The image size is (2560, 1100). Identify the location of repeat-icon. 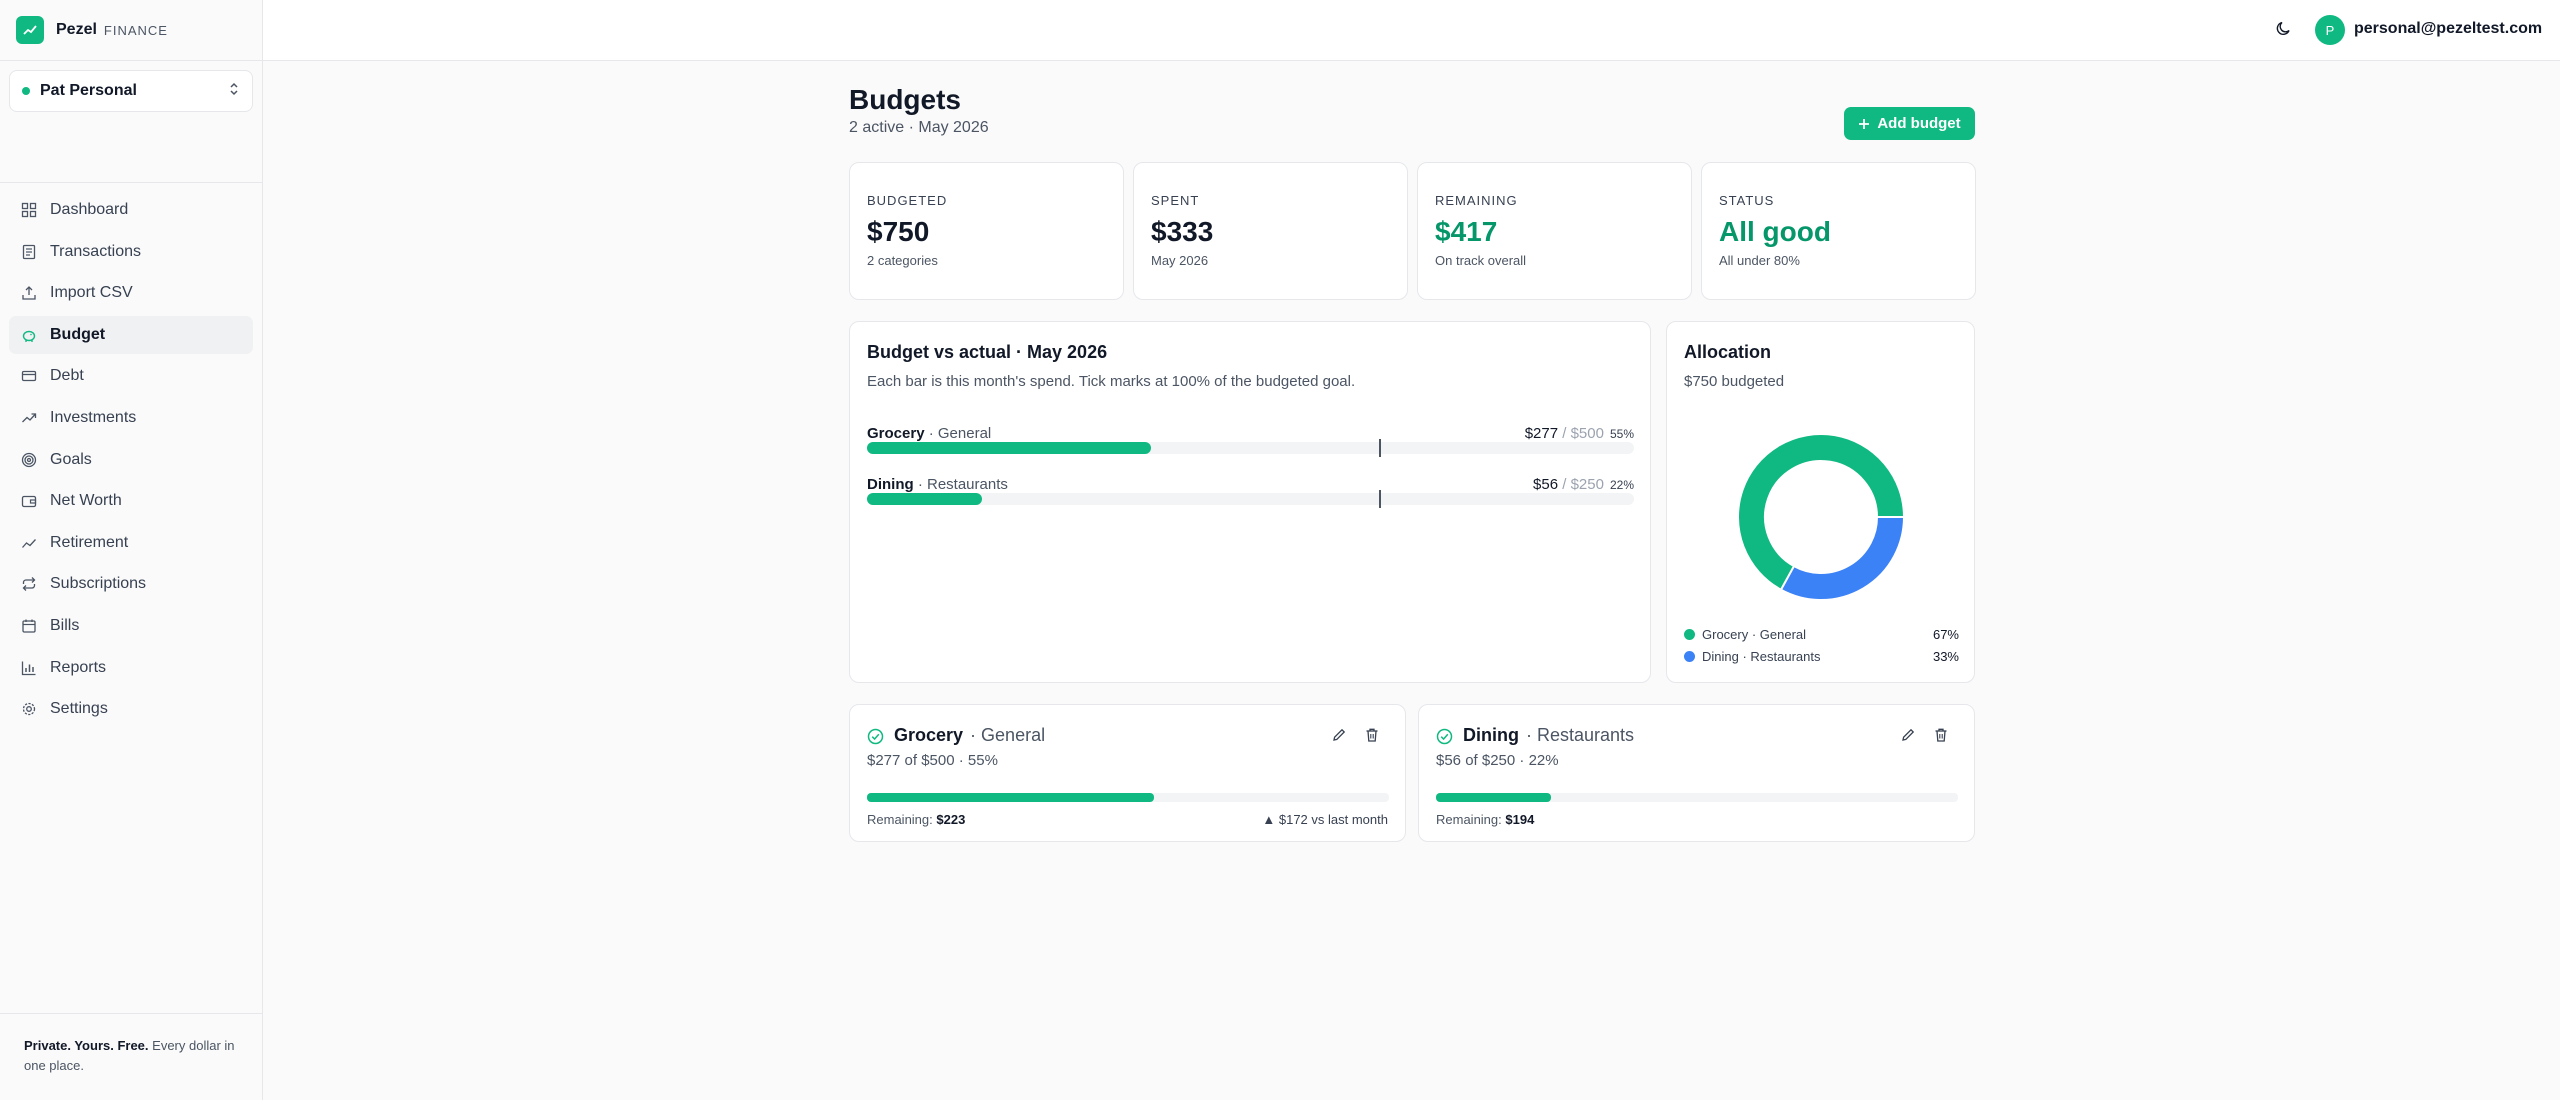
(29, 584).